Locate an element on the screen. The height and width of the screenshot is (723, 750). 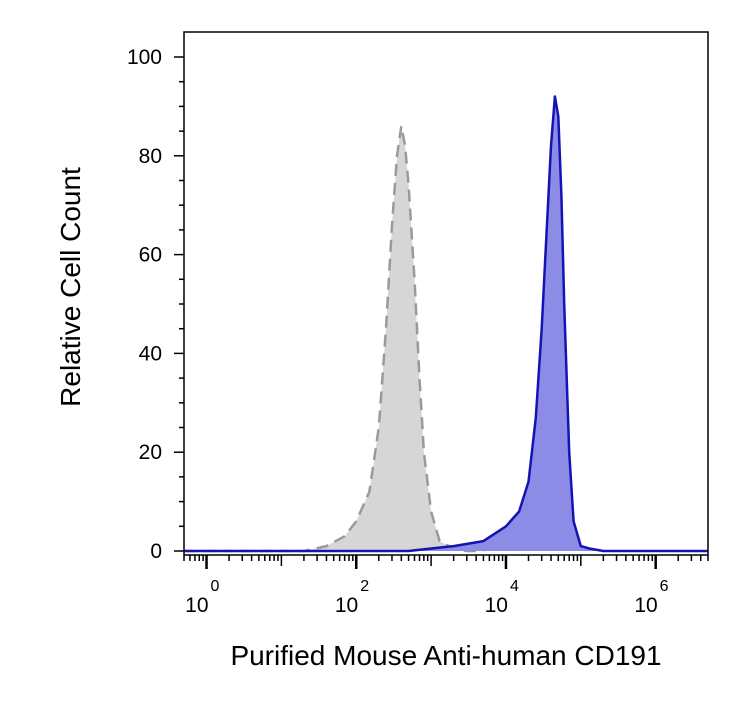
y-tick-label: 20 is located at coordinates (150, 452).